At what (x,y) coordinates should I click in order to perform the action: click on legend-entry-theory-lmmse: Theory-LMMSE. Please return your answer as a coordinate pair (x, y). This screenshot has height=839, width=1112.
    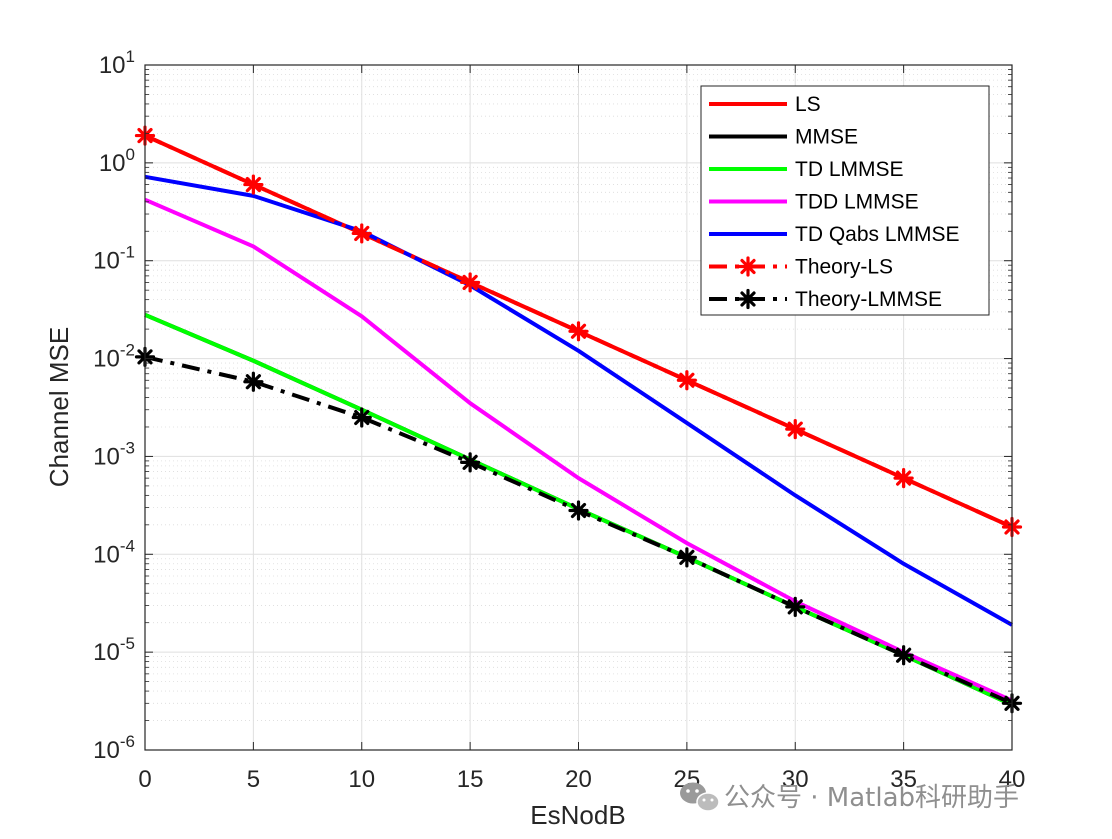
    Looking at the image, I should click on (825, 299).